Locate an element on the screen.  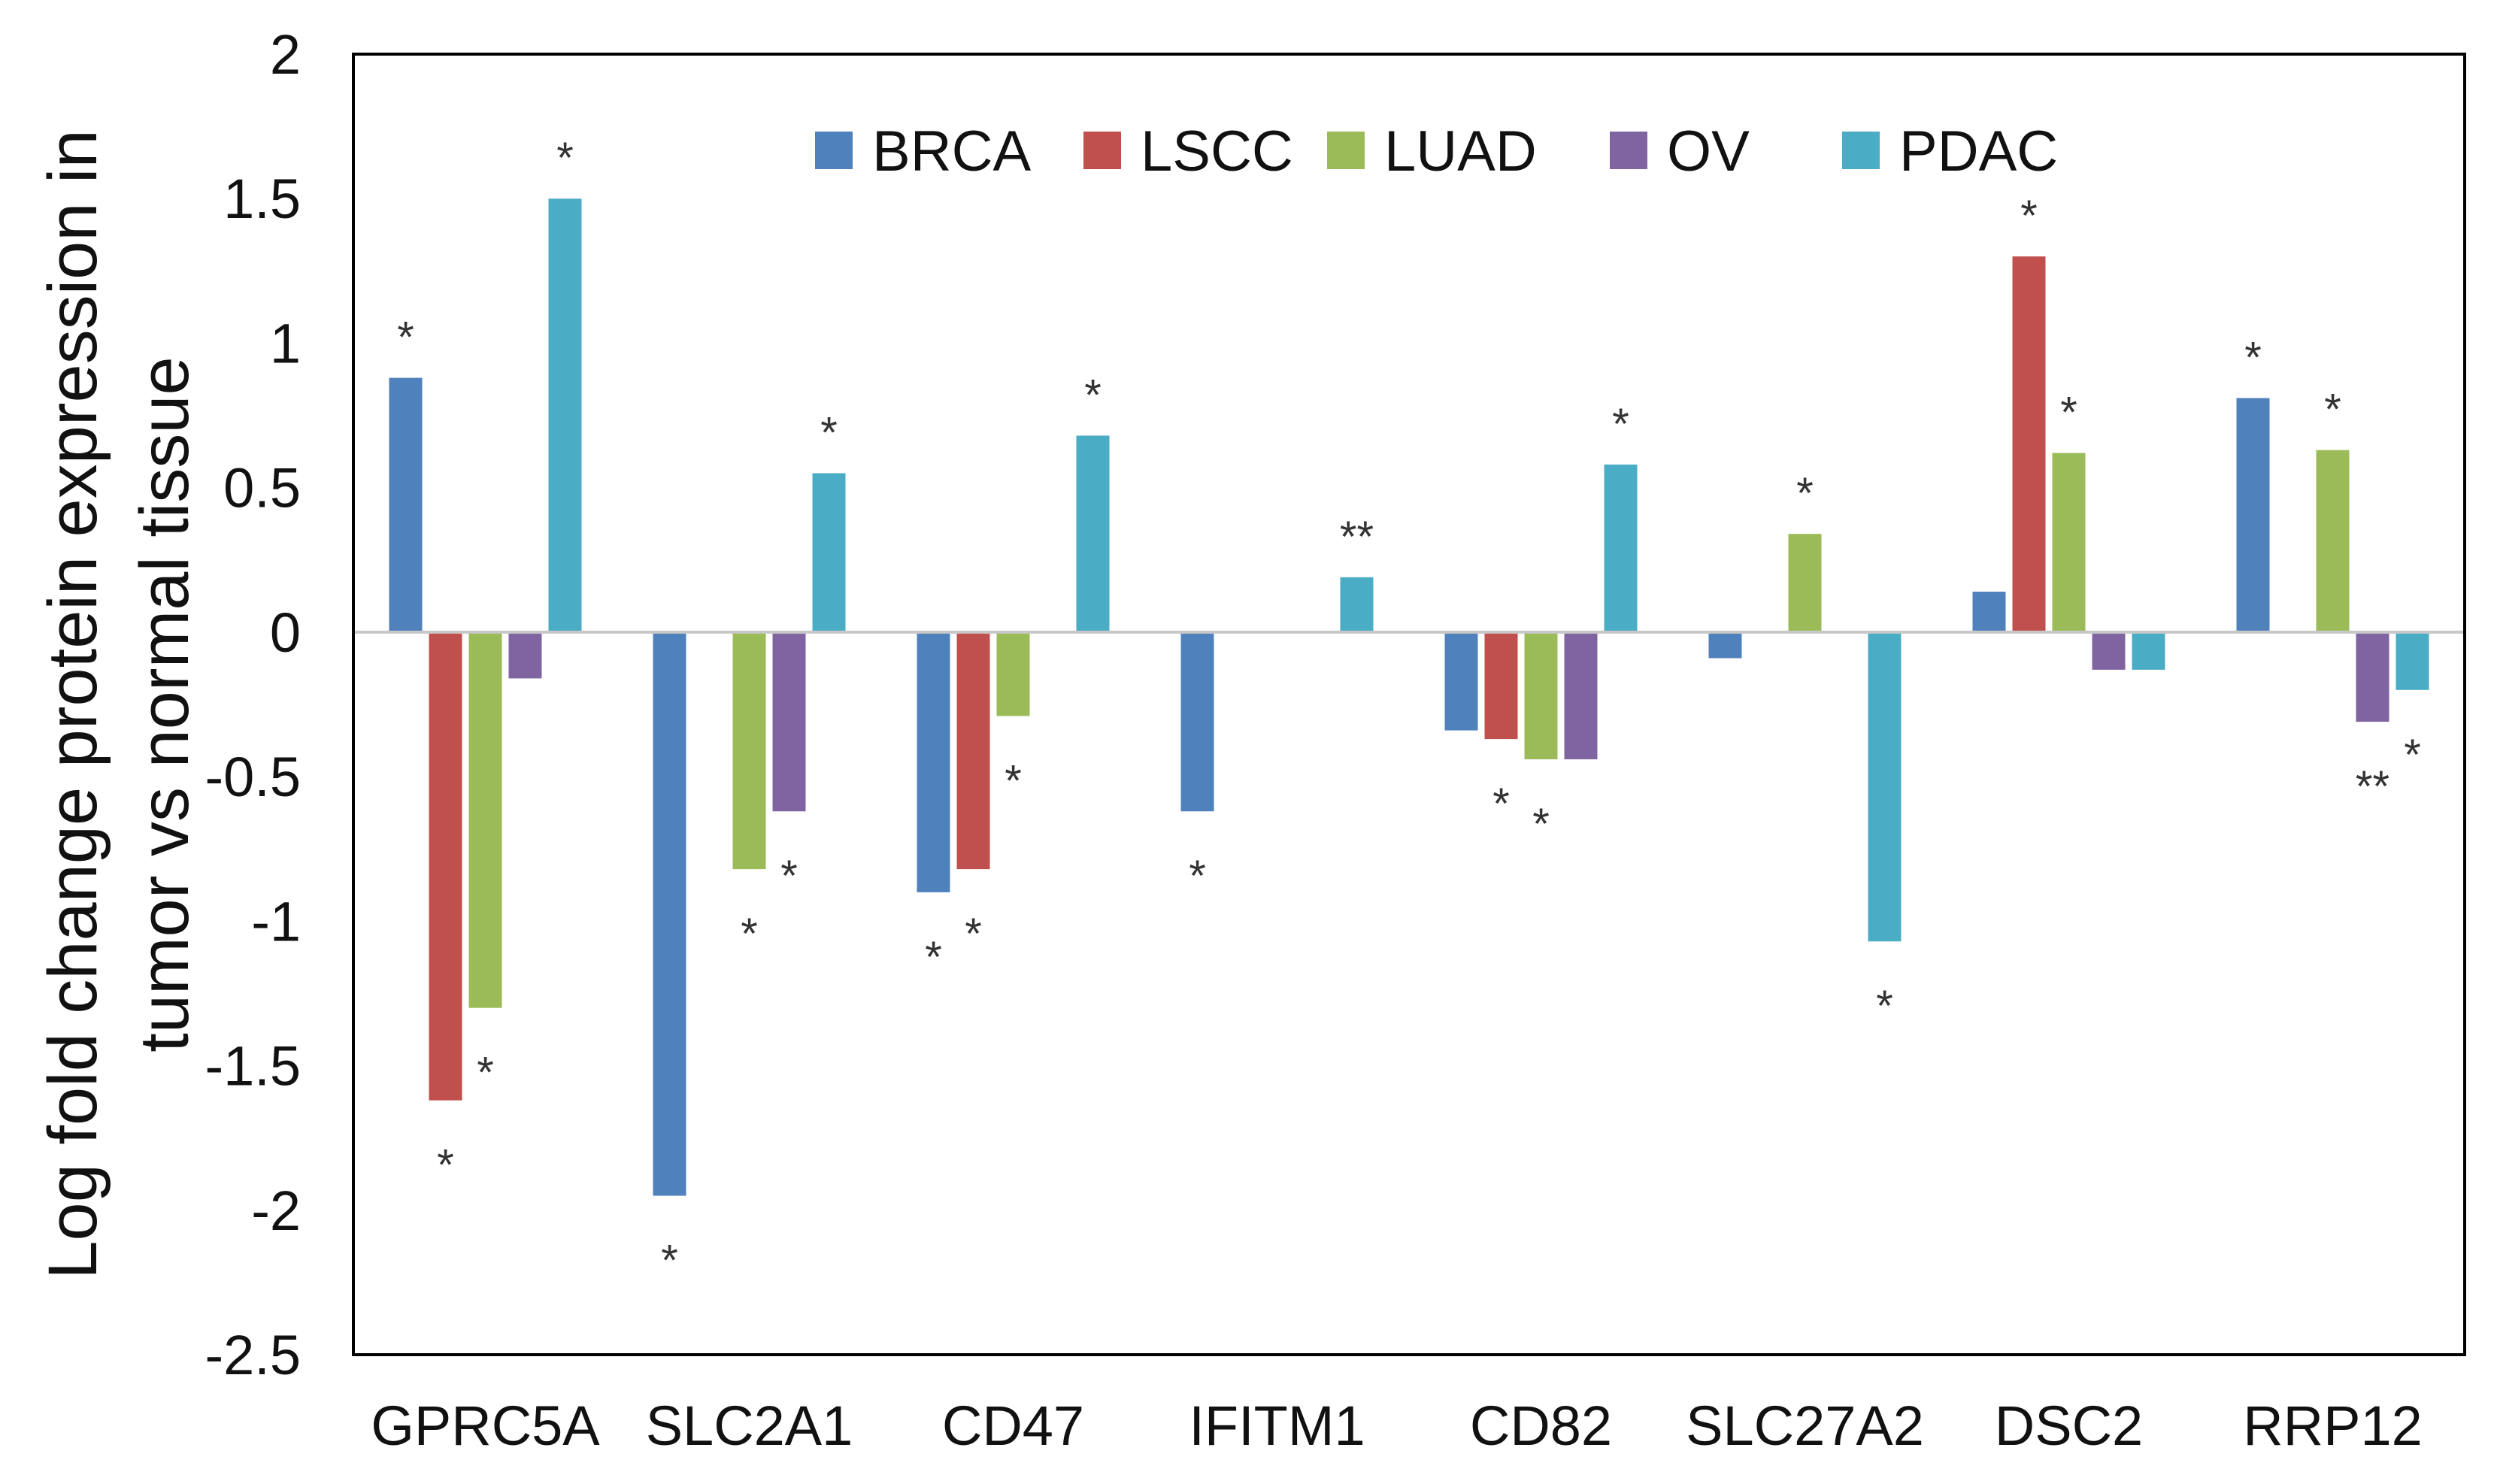
y-tick-label: 1.5 is located at coordinates (262, 199).